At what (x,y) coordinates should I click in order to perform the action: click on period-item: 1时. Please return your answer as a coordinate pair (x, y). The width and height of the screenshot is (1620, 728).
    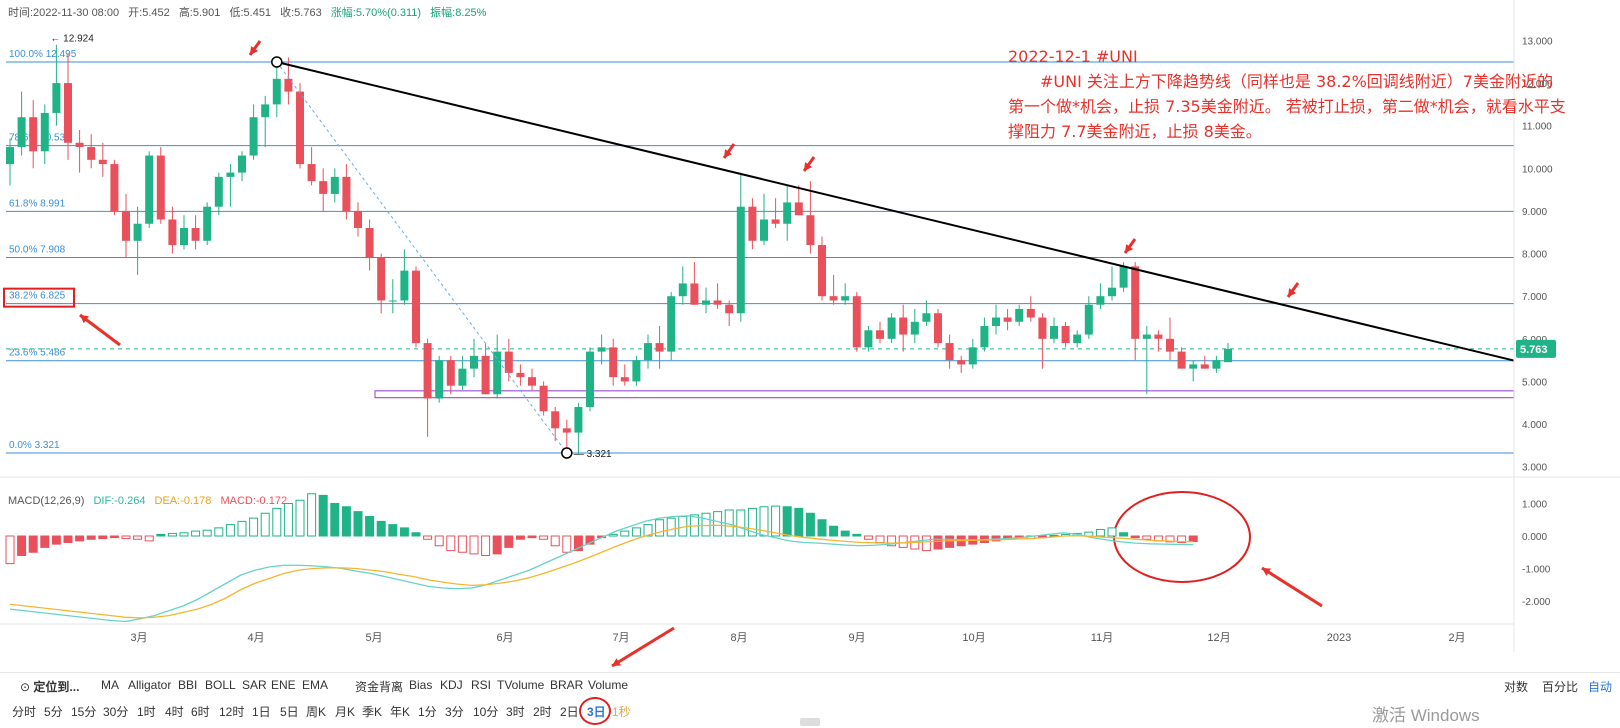
    Looking at the image, I should click on (146, 712).